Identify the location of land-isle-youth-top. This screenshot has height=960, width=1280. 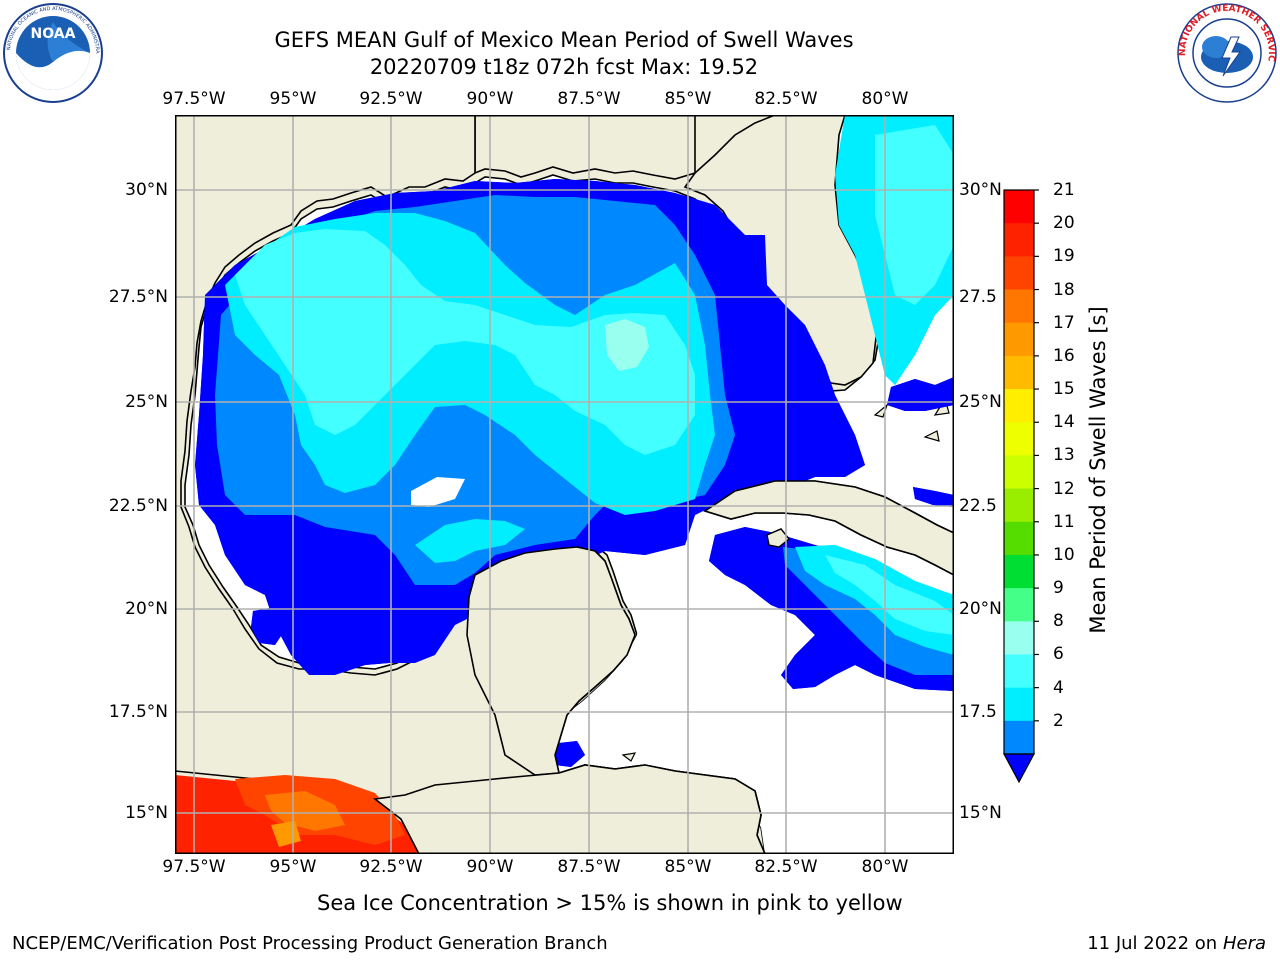
(778, 538).